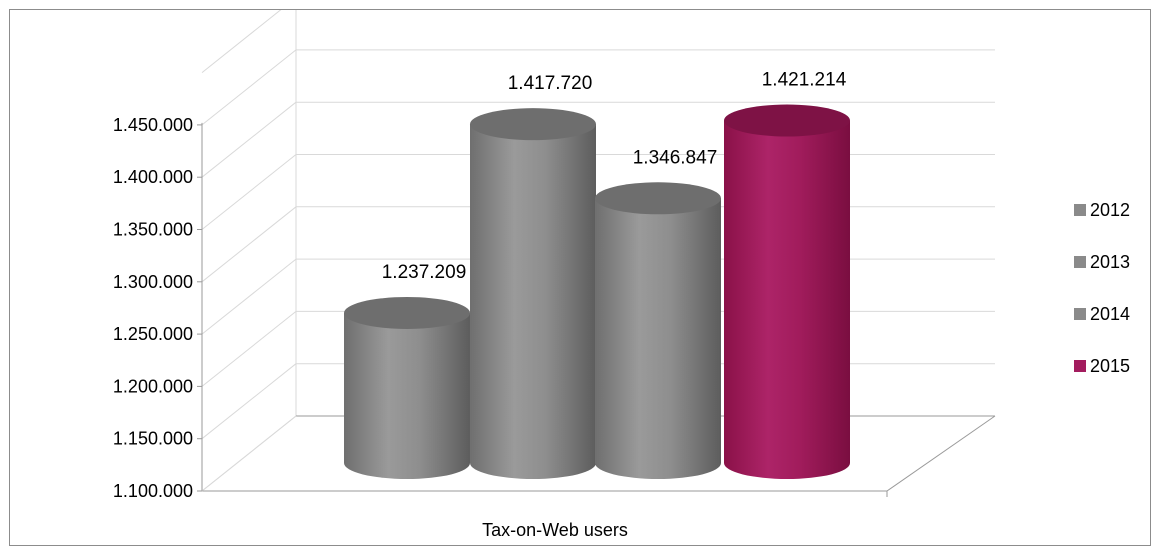 This screenshot has height=555, width=1160. What do you see at coordinates (555, 530) in the screenshot?
I see `category-label: Tax-on-Web users` at bounding box center [555, 530].